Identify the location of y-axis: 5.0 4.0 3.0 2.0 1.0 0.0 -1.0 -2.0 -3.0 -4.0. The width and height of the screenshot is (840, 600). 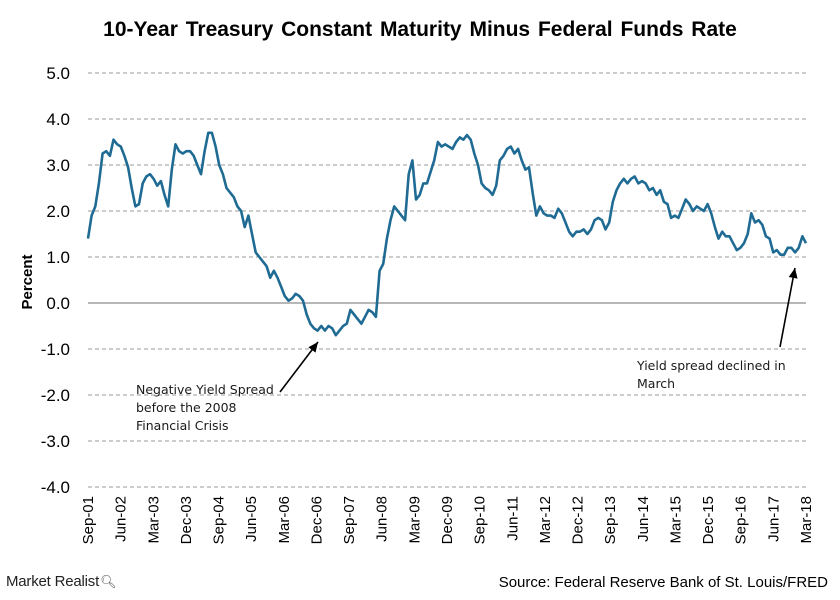
(55, 280).